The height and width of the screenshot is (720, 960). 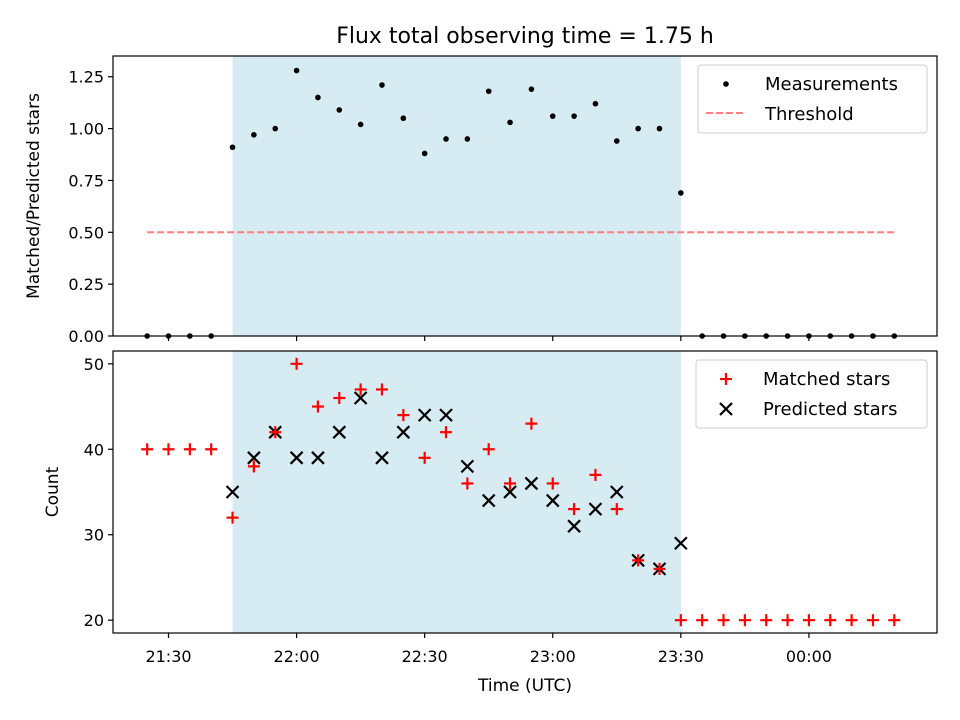 I want to click on x-tick-label: 23:00, so click(x=553, y=656).